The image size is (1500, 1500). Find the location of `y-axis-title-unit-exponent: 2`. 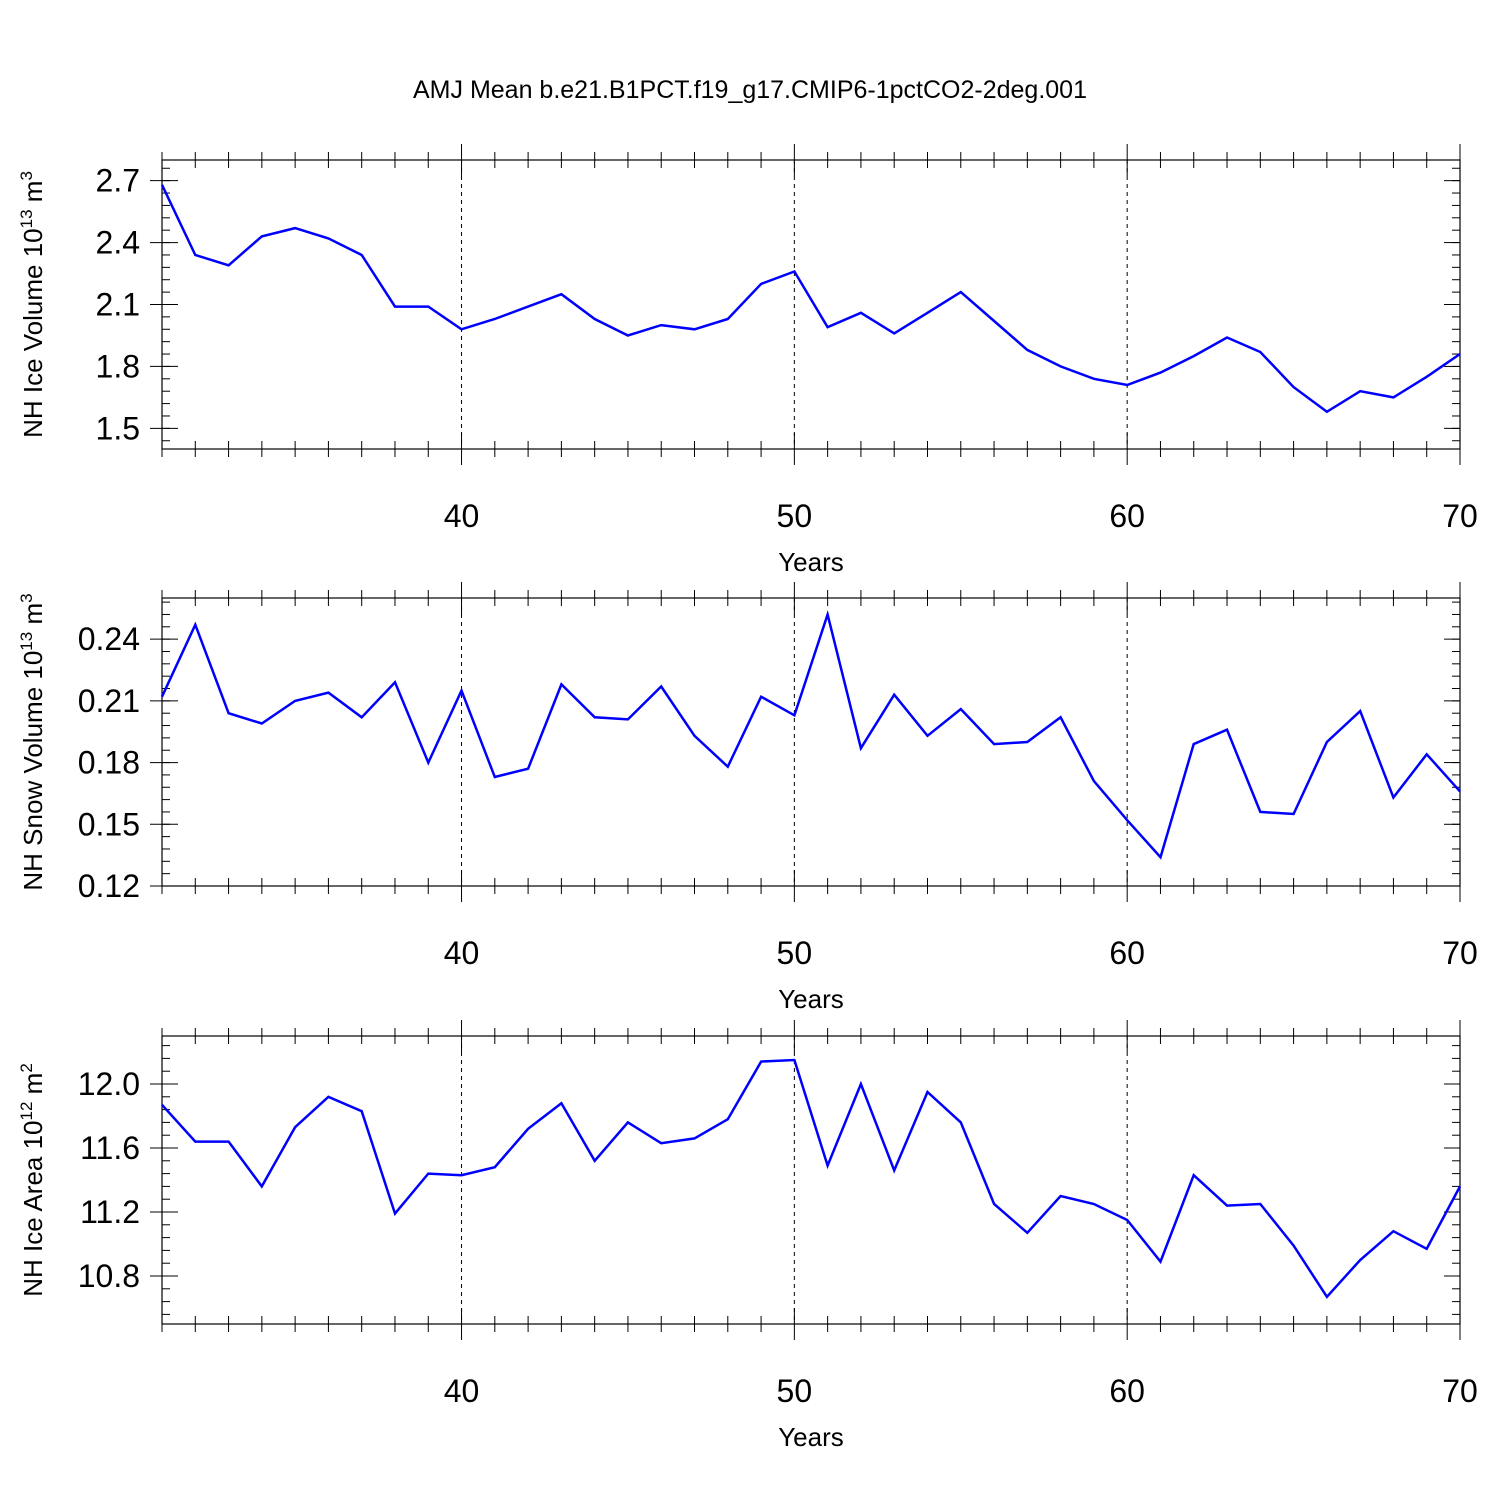

y-axis-title-unit-exponent: 2 is located at coordinates (26, 1067).